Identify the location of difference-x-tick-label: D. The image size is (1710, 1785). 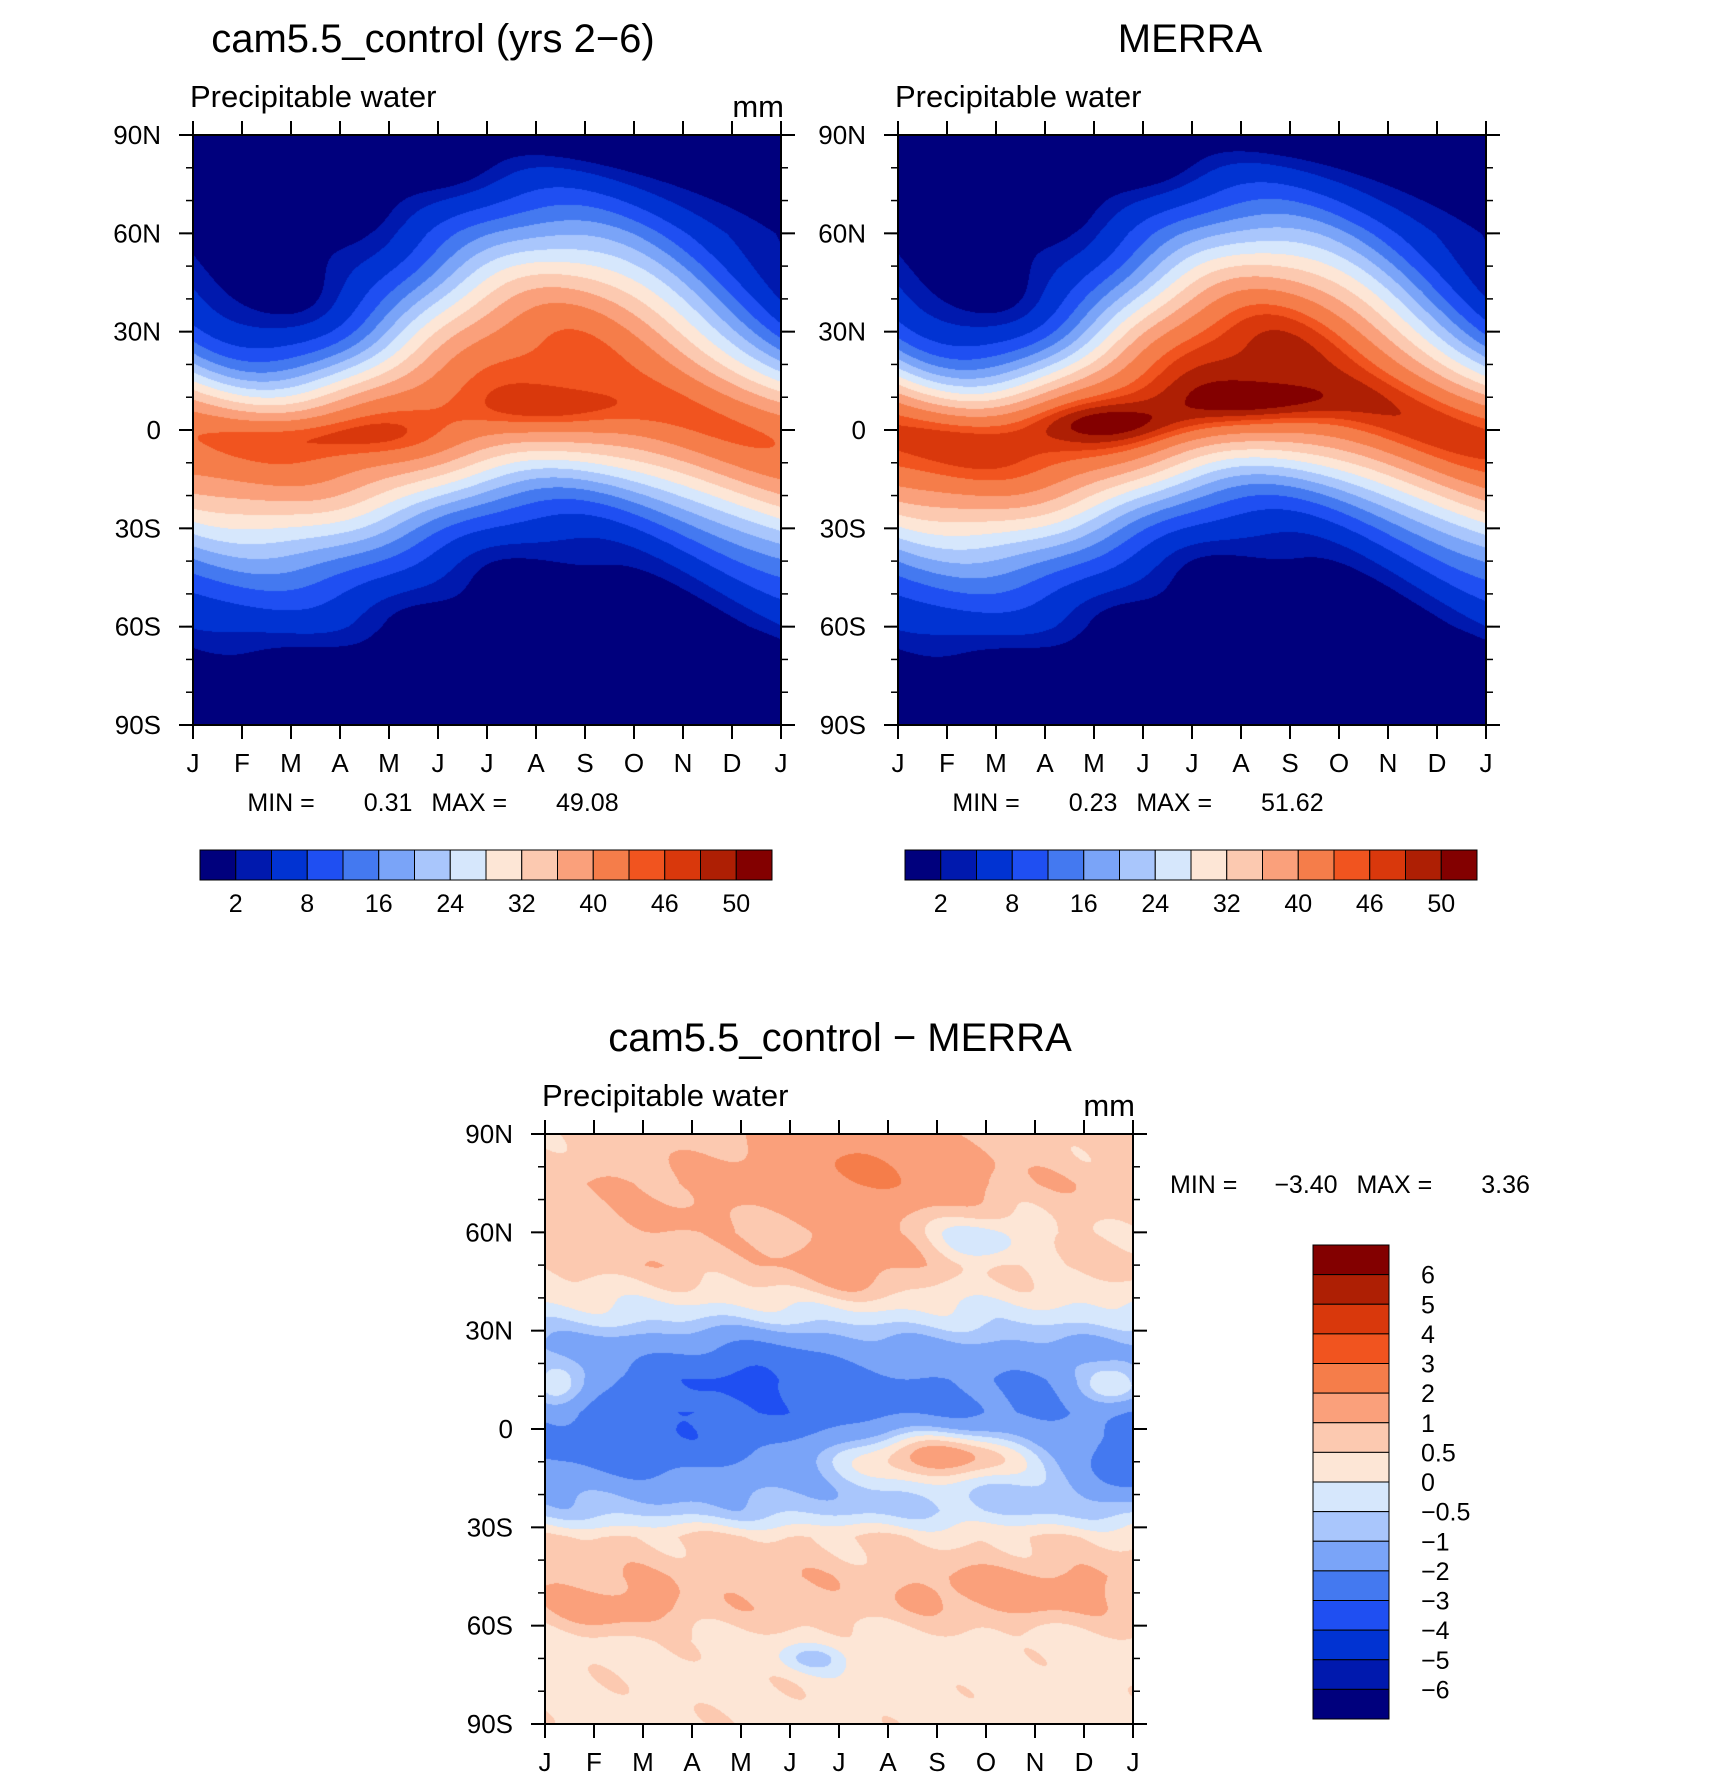
(1084, 1762).